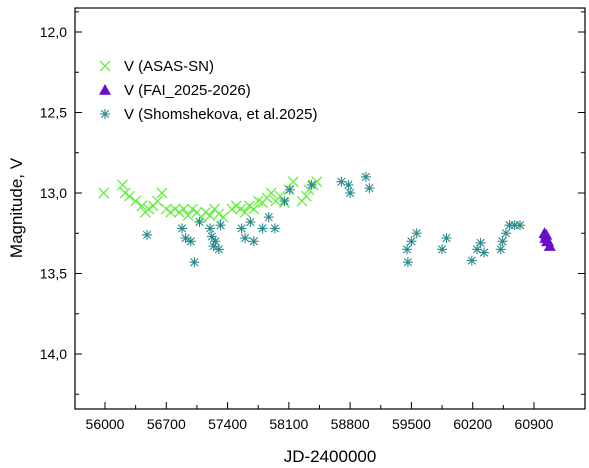 Image resolution: width=589 pixels, height=468 pixels. What do you see at coordinates (330, 456) in the screenshot?
I see `x-axis-title: JD-2400000` at bounding box center [330, 456].